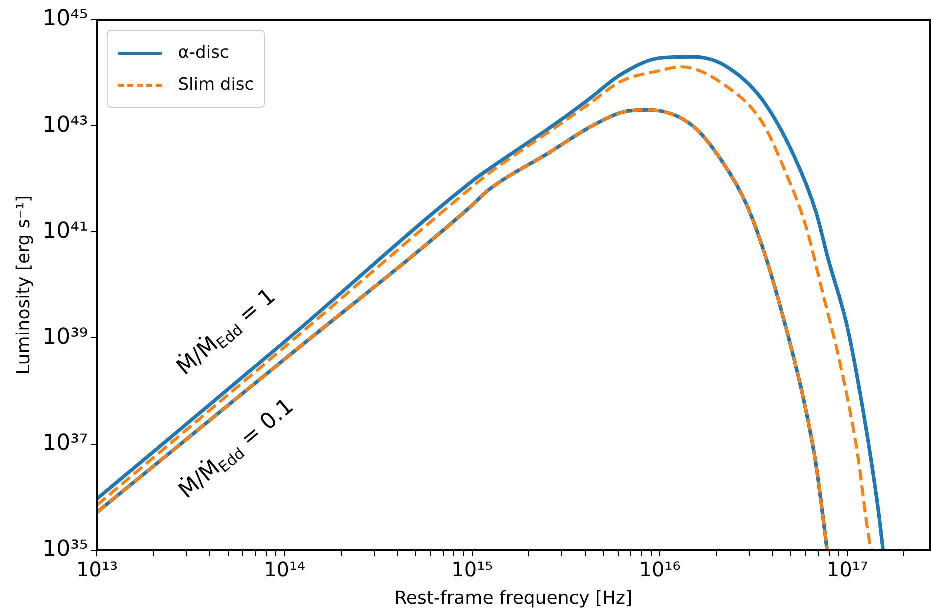  I want to click on y-tick-label: 10⁴⁵, so click(65, 19).